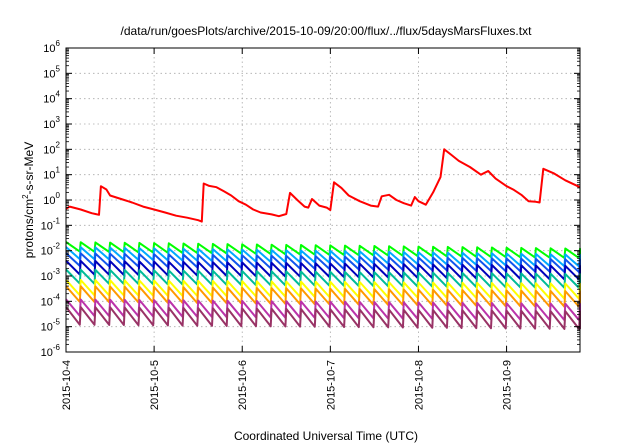 The image size is (640, 448). I want to click on x-tick-label: 2015-10-4, so click(67, 385).